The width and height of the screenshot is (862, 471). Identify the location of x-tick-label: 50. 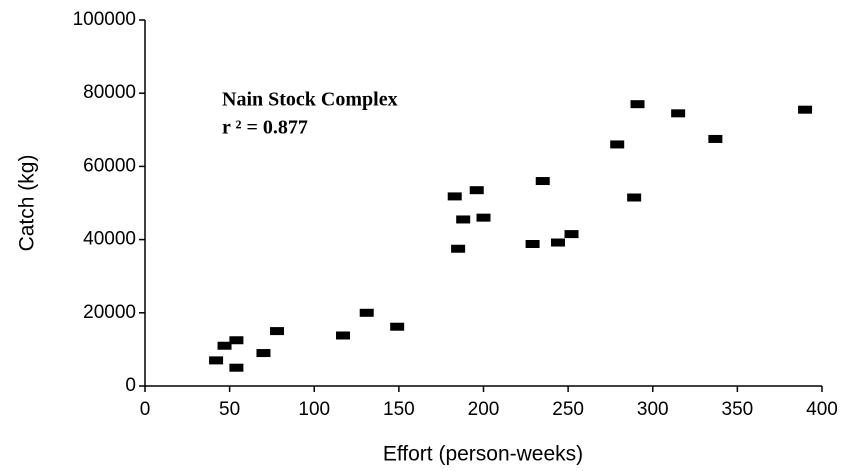
(229, 409).